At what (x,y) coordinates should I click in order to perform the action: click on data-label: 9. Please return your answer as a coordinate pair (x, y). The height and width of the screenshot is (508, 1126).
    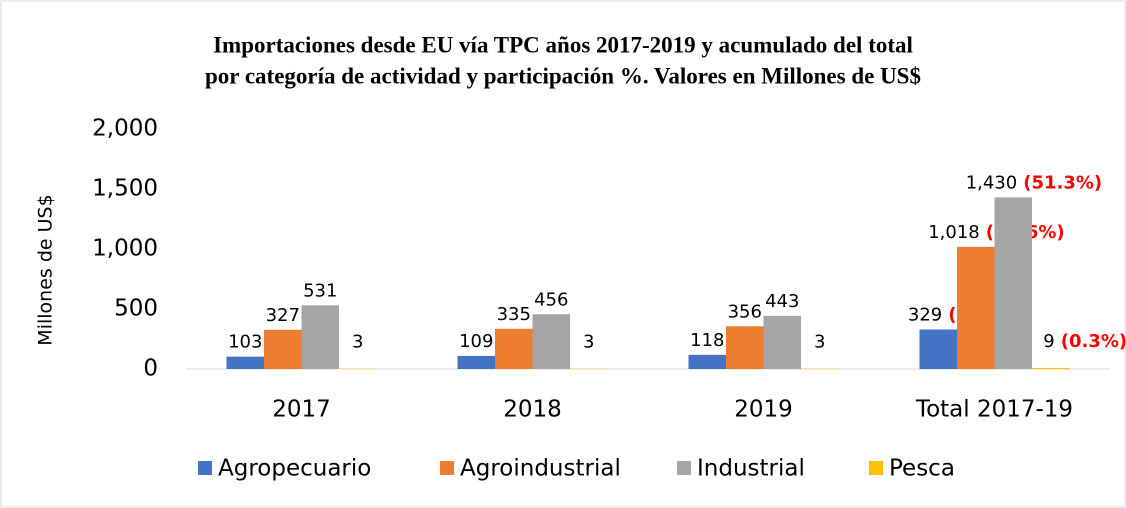
    Looking at the image, I should click on (1048, 341).